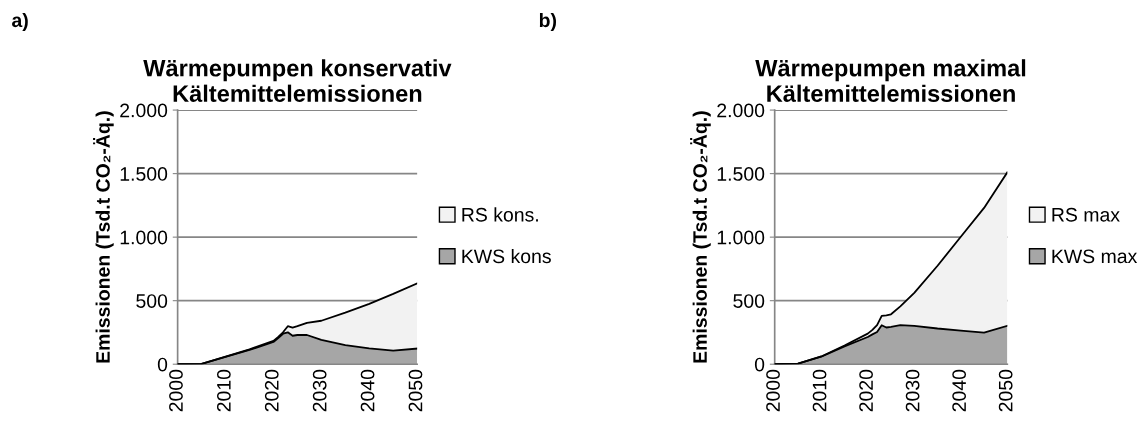 The image size is (1146, 430). What do you see at coordinates (1095, 256) in the screenshot?
I see `legend-label: KWS max` at bounding box center [1095, 256].